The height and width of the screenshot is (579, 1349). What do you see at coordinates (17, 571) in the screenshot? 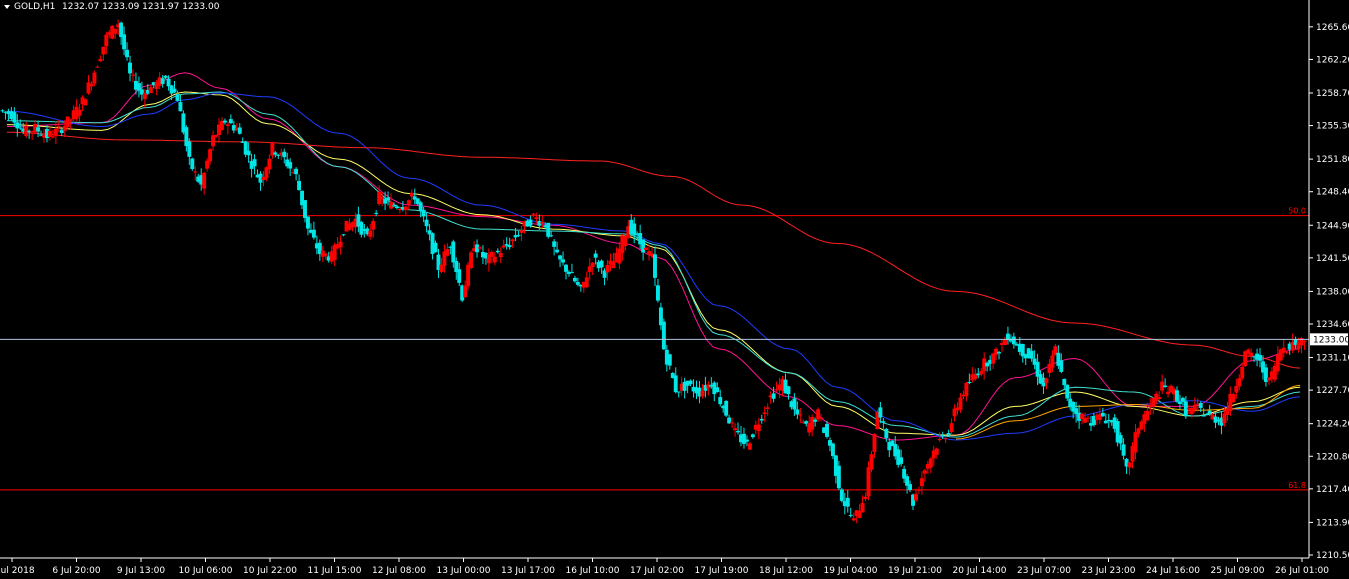
I see `x-tick-label: 5 Jul 2018` at bounding box center [17, 571].